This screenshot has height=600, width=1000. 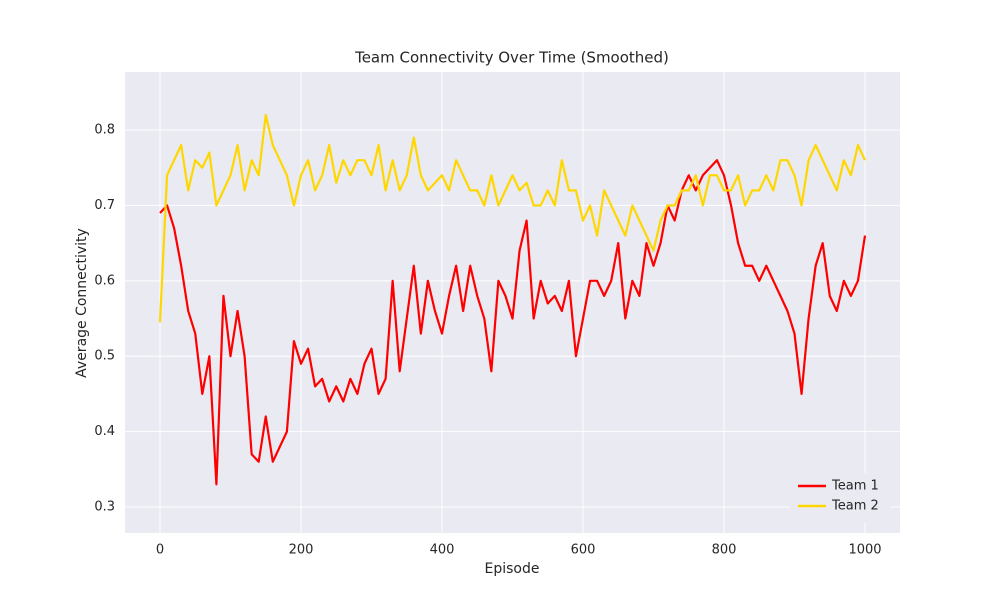 What do you see at coordinates (104, 431) in the screenshot?
I see `y-tick-label: 0.4` at bounding box center [104, 431].